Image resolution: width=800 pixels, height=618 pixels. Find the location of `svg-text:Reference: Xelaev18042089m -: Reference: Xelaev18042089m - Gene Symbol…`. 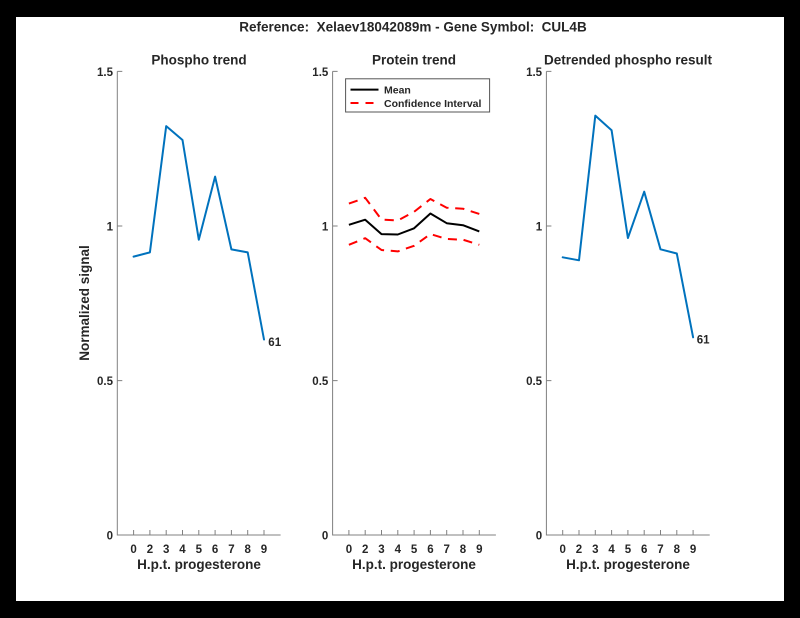

svg-text:Reference: Xelaev18042089m -: Reference: Xelaev18042089m - Gene Symbol… is located at coordinates (413, 27).